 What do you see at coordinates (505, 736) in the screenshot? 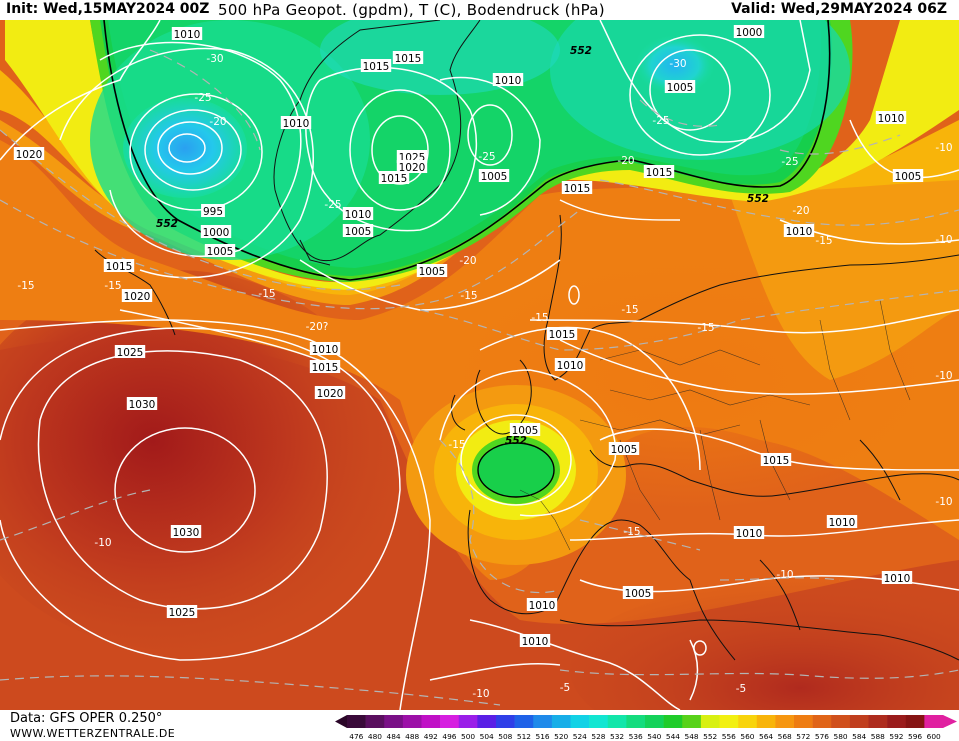
I see `color-scale-tick: 508` at bounding box center [505, 736].